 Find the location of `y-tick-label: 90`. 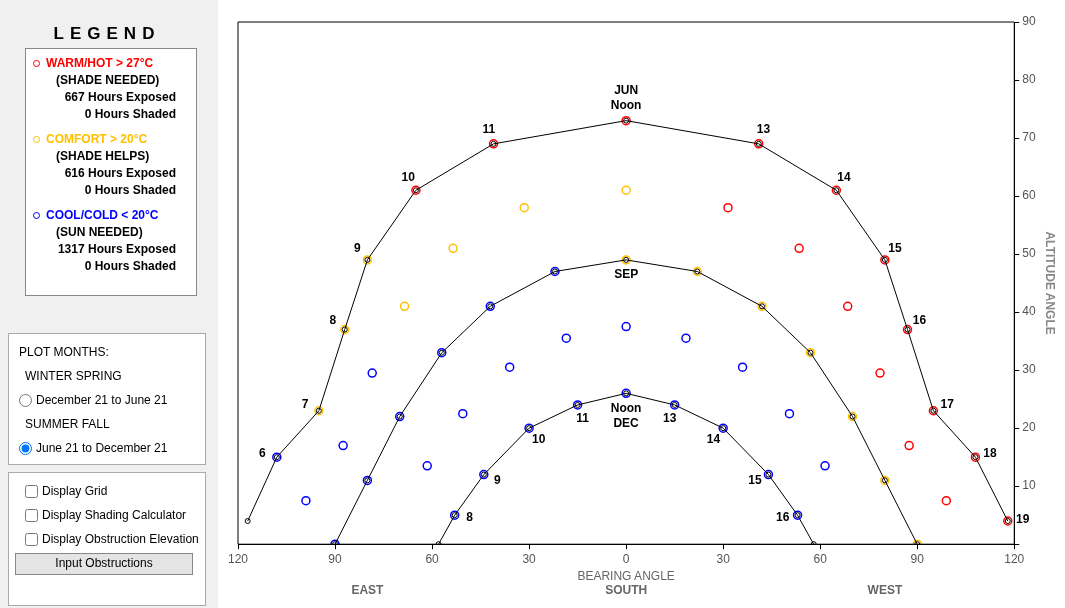

y-tick-label: 90 is located at coordinates (1029, 21).